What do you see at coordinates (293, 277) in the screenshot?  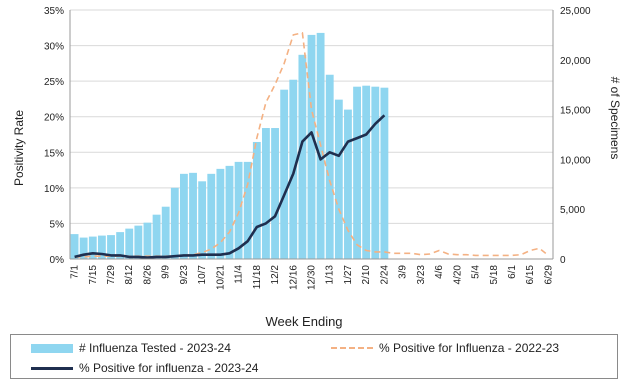 I see `x-tick: 12/16` at bounding box center [293, 277].